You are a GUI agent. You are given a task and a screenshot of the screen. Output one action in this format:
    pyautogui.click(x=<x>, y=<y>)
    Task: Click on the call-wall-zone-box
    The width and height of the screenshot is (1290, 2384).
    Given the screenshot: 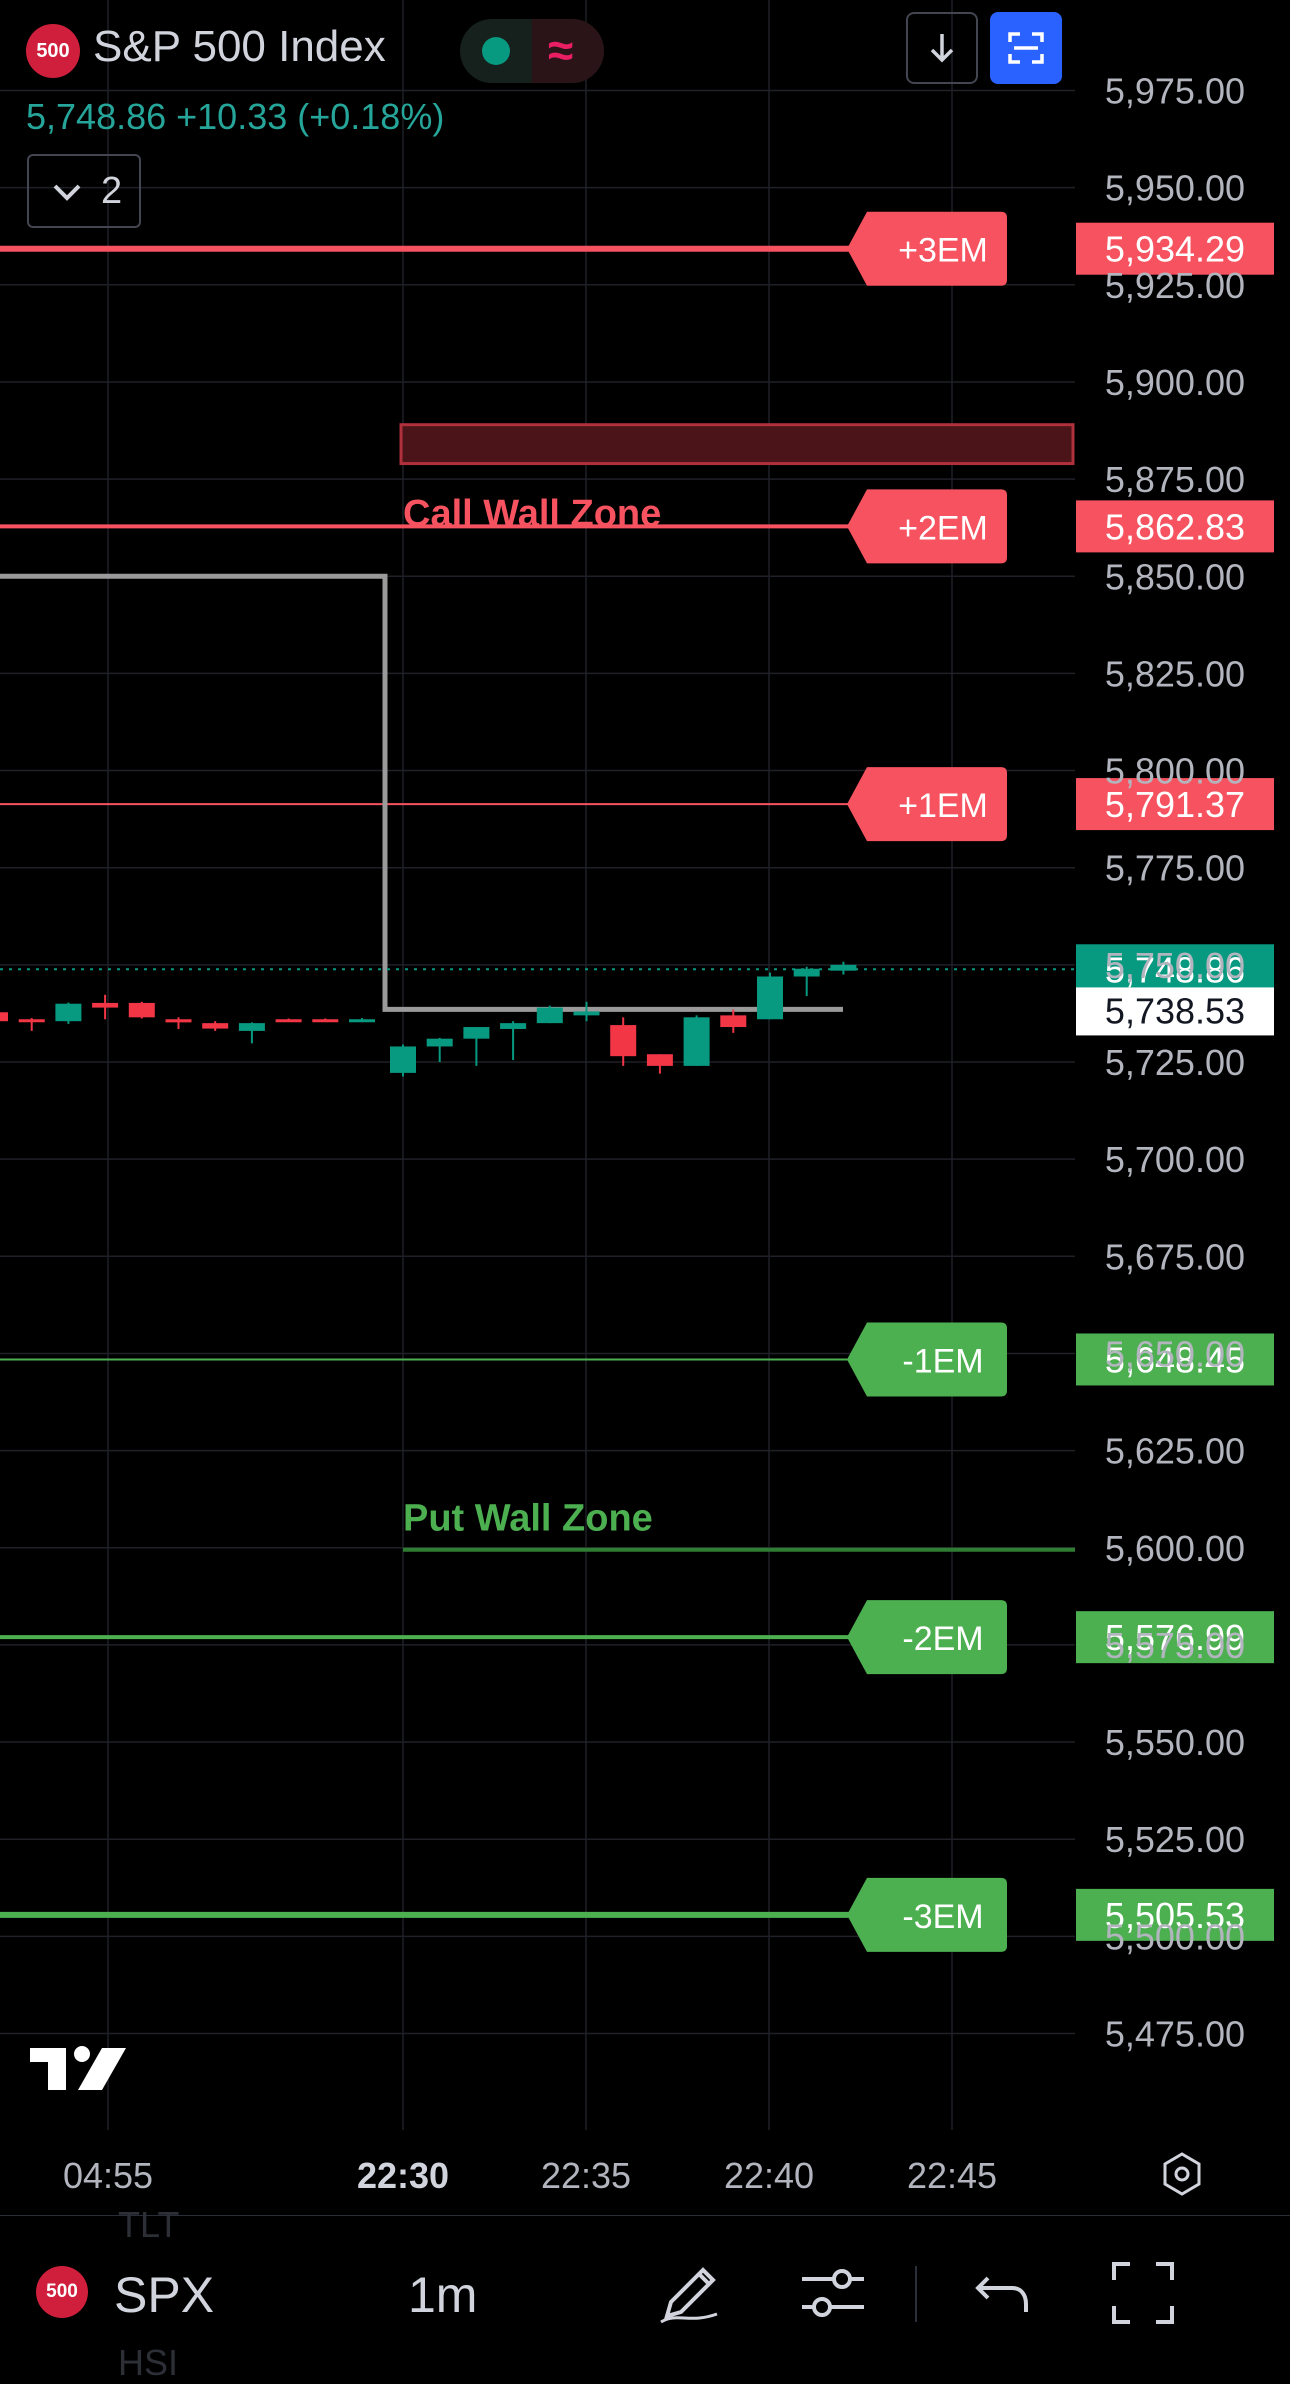 What is the action you would take?
    pyautogui.click(x=737, y=444)
    